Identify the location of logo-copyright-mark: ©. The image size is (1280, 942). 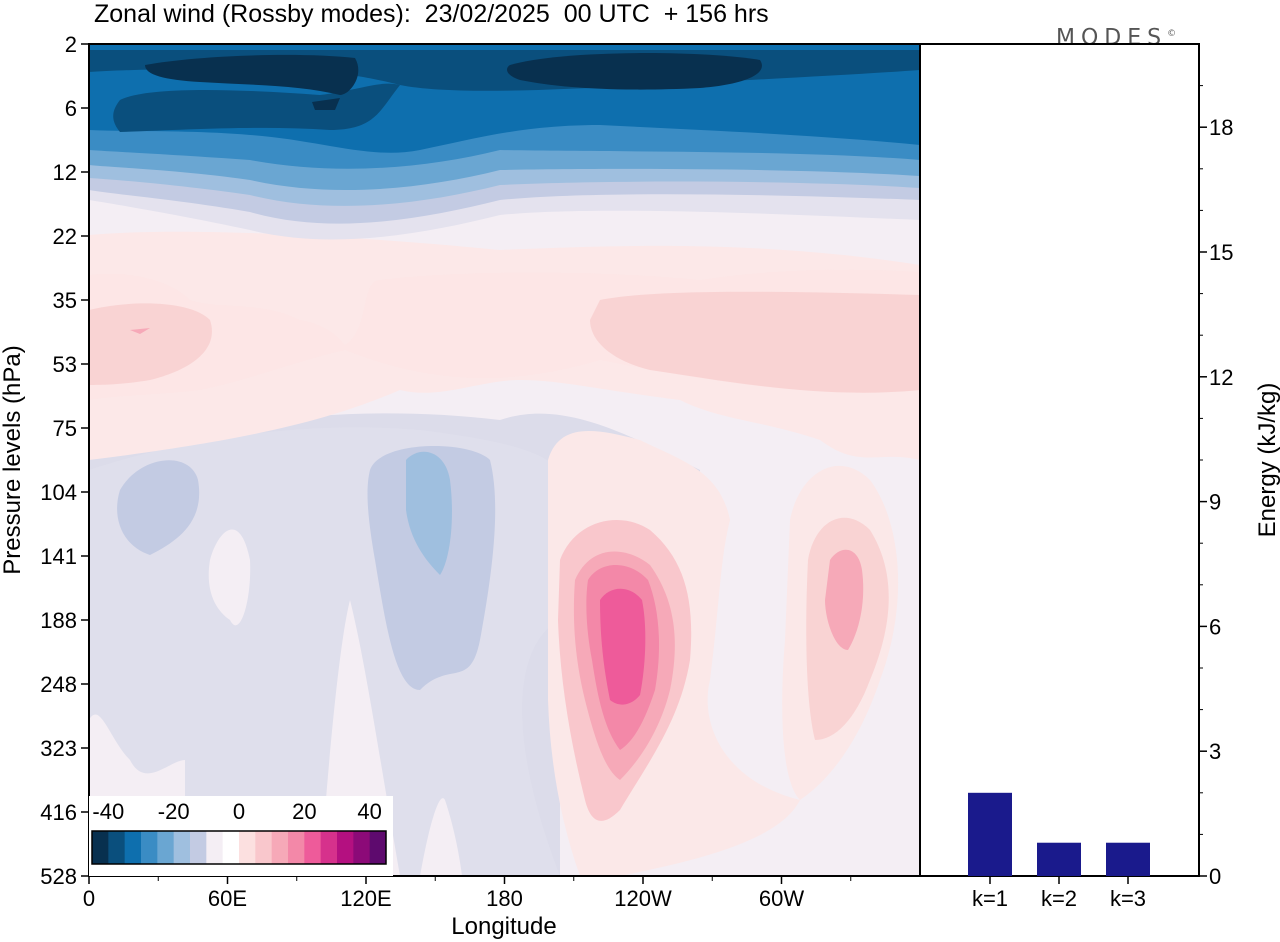
(1172, 34).